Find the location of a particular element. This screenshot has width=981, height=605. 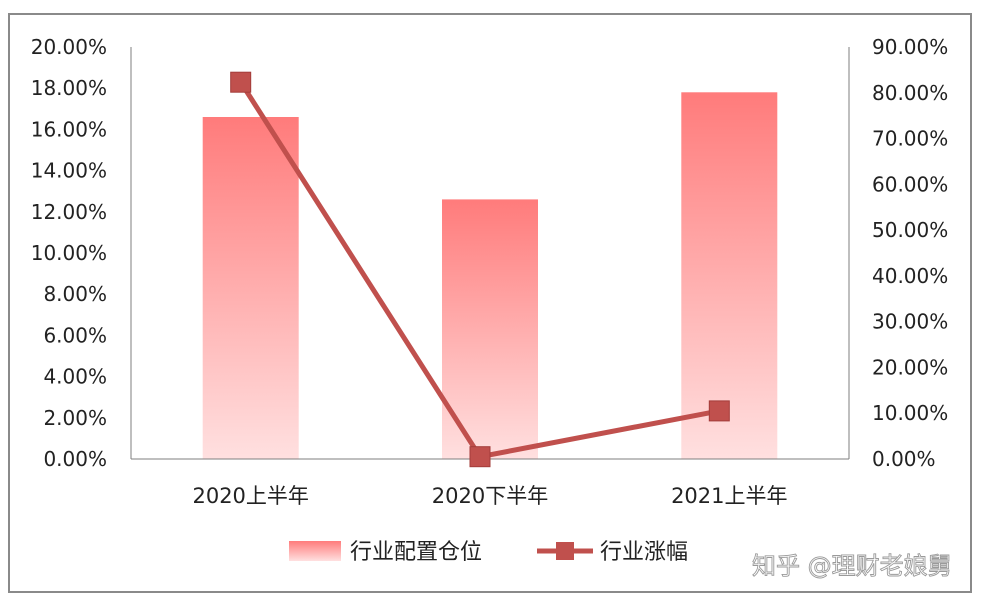

legend-swatch-marker is located at coordinates (565, 551).